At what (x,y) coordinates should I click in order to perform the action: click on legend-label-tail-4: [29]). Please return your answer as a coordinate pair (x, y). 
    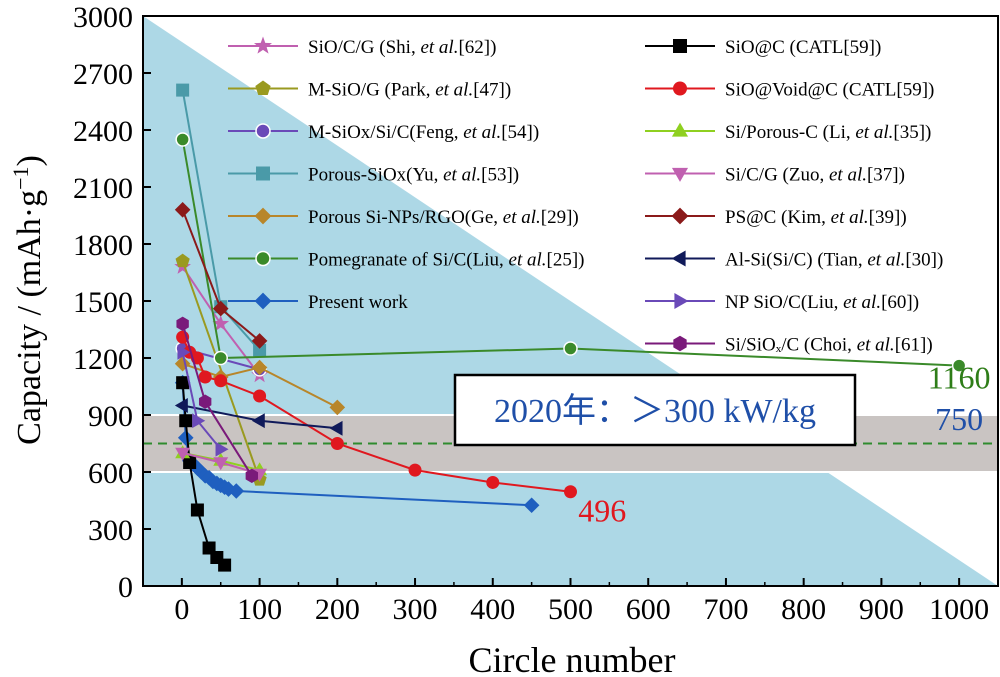
    Looking at the image, I should click on (560, 217).